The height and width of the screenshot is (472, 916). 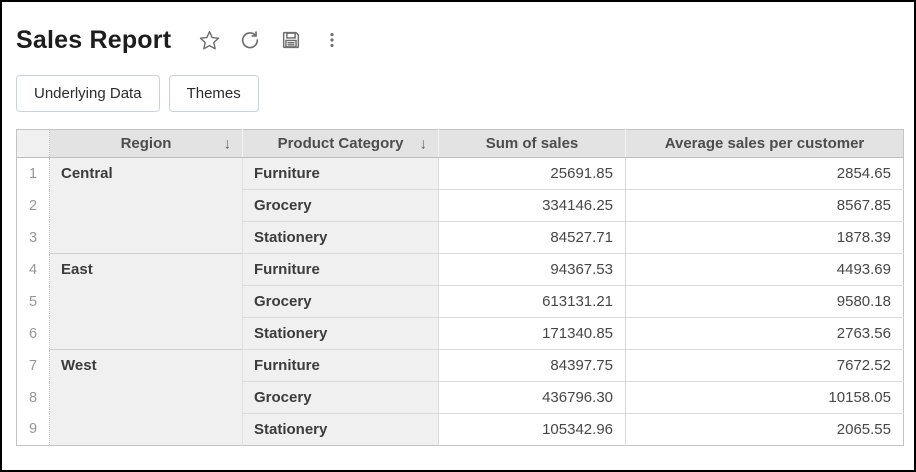 I want to click on toolbar: Underlying Data Themes, so click(x=458, y=93).